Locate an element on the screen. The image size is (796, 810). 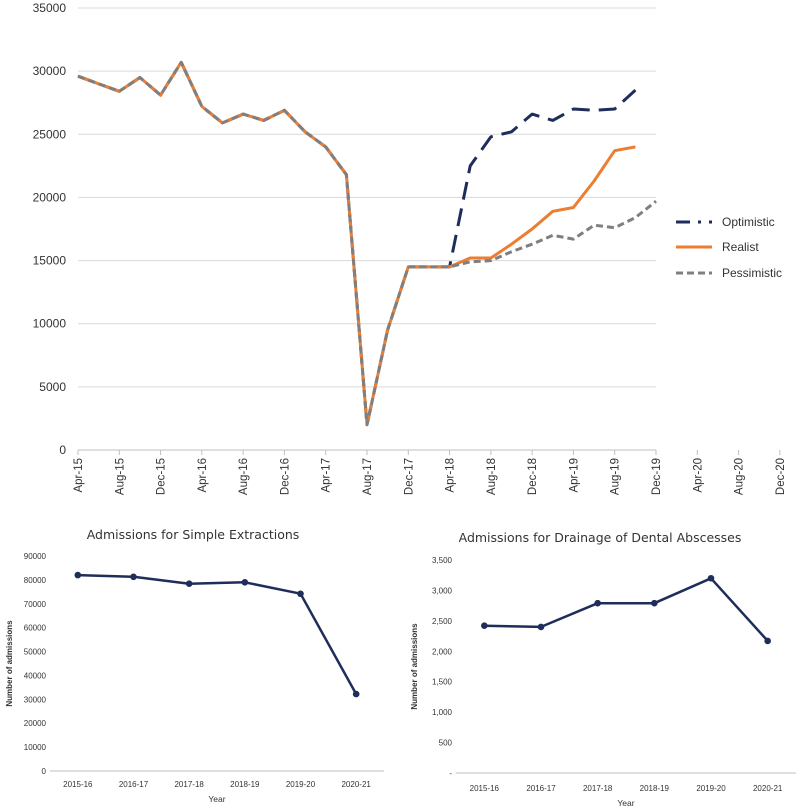
y-tick-label: 2,500 is located at coordinates (442, 621).